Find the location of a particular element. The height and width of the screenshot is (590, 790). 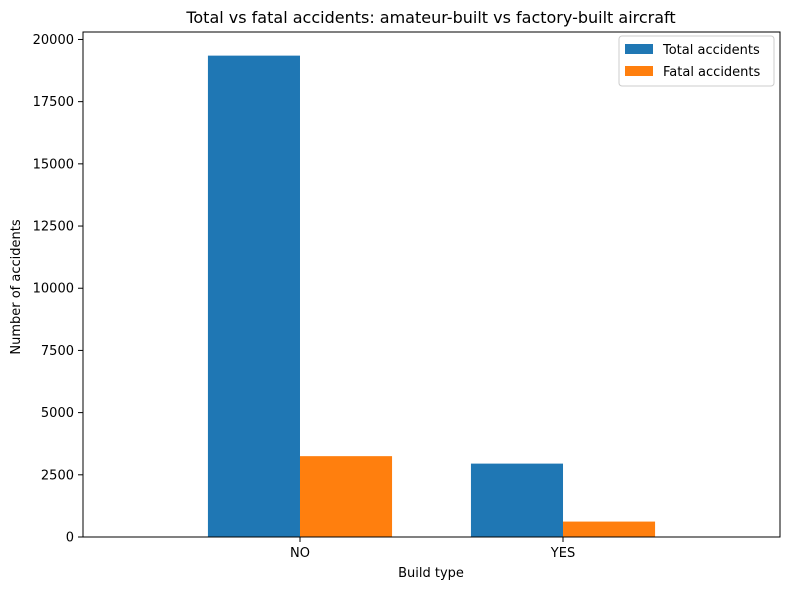

y-tick-label: 5000 is located at coordinates (57, 413).